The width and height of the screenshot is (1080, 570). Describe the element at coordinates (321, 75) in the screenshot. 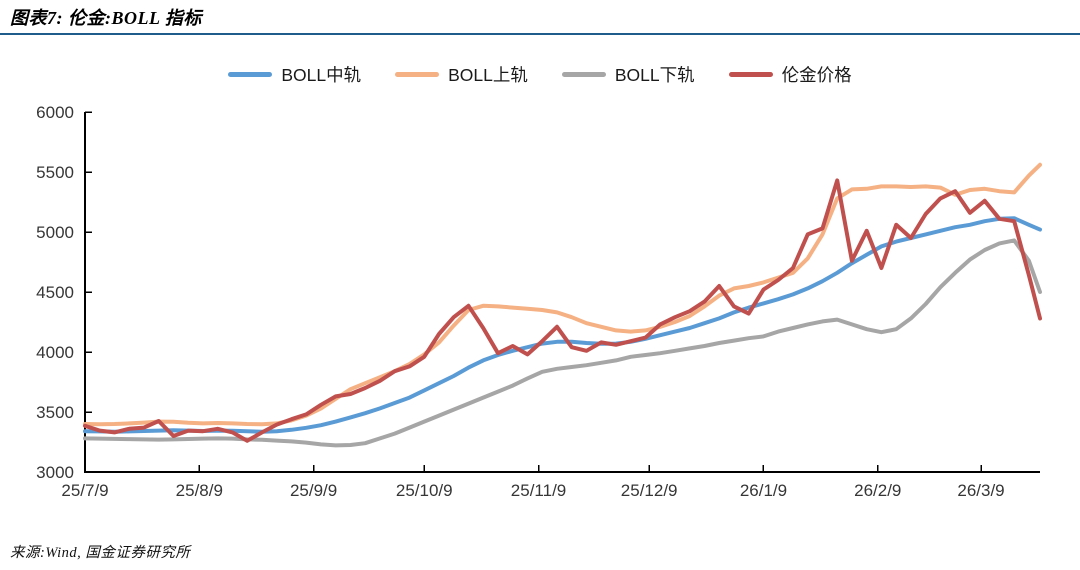

I see `legend-label: BOLL中轨` at that location.